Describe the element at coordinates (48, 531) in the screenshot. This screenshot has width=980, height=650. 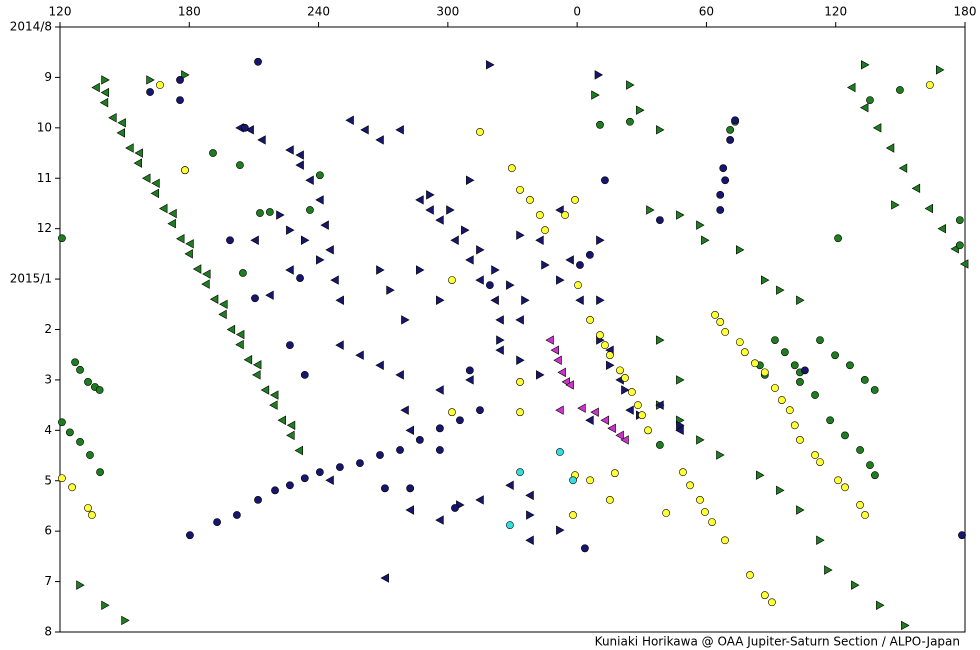
I see `y-tick-label: 6` at that location.